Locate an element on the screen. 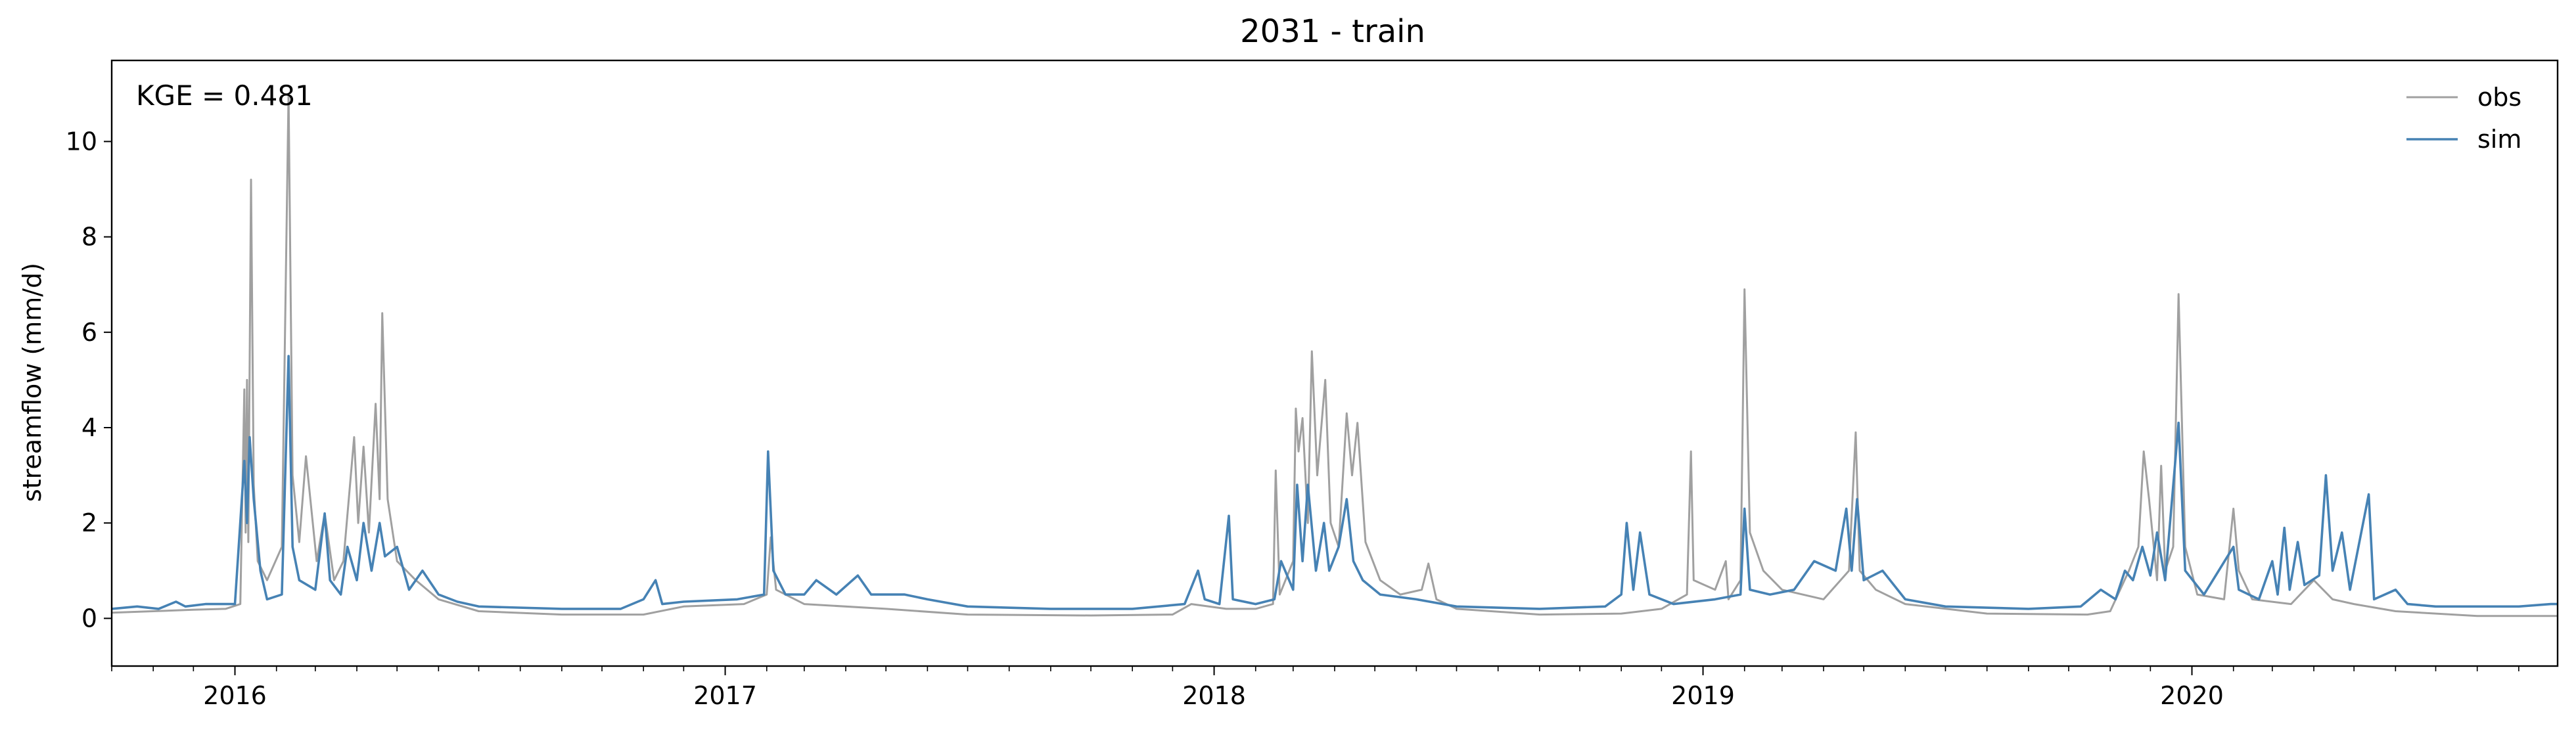 This screenshot has height=737, width=2576. y-tick-label: 4 is located at coordinates (89, 427).